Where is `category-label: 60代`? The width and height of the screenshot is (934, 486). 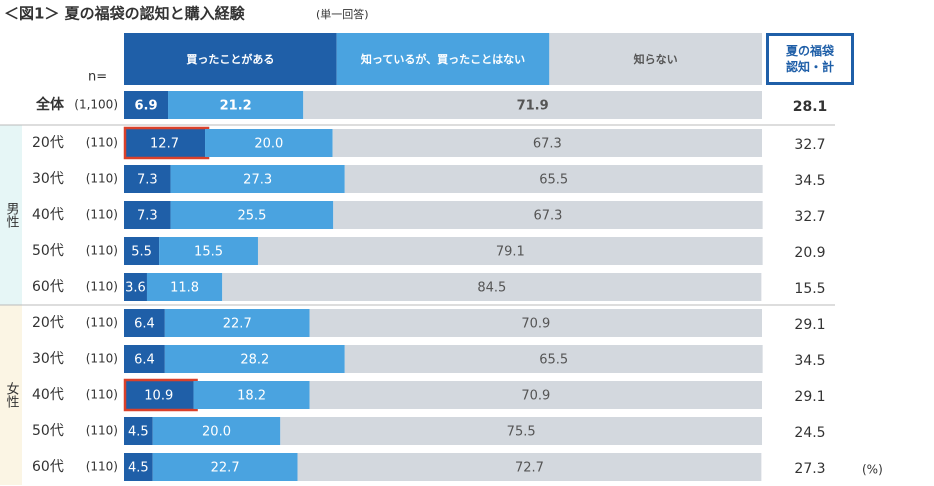
category-label: 60代 is located at coordinates (48, 467).